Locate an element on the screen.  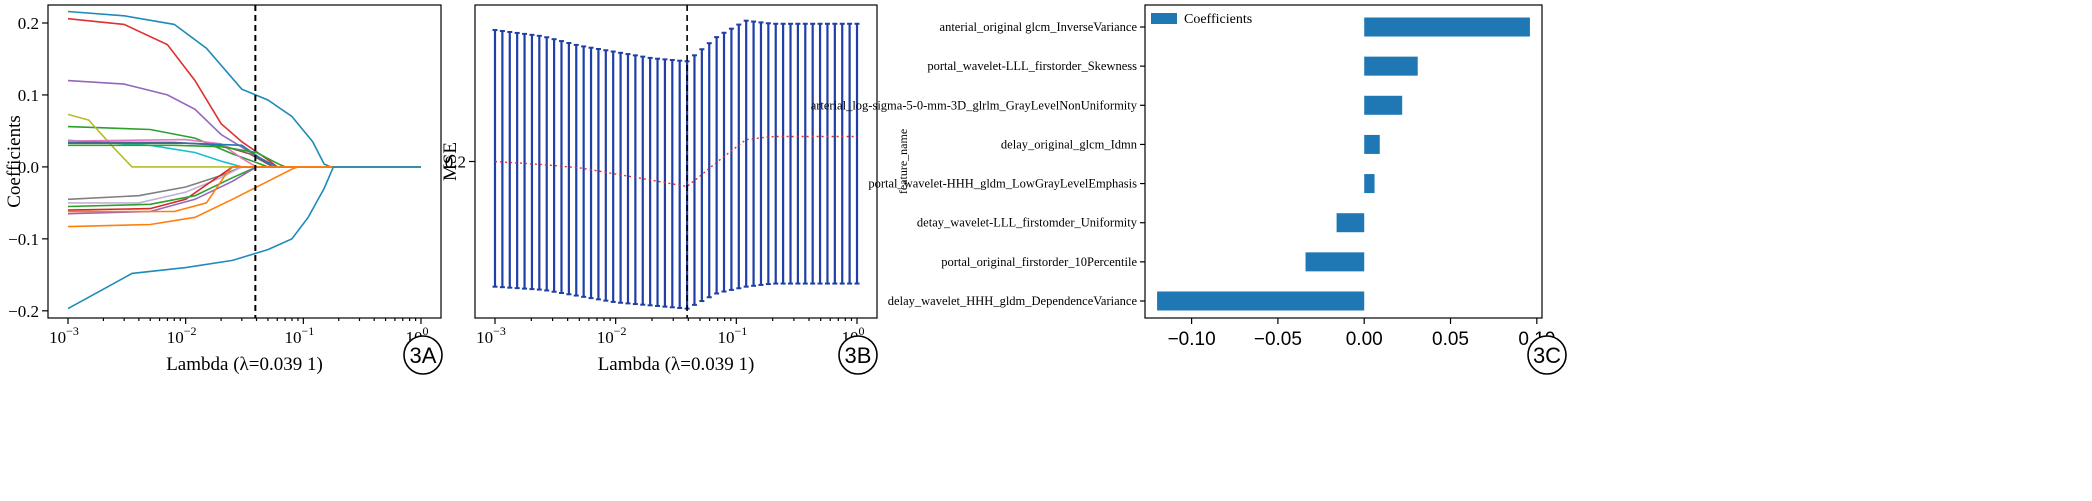
y-axis-label: feature_name is located at coordinates (903, 161).